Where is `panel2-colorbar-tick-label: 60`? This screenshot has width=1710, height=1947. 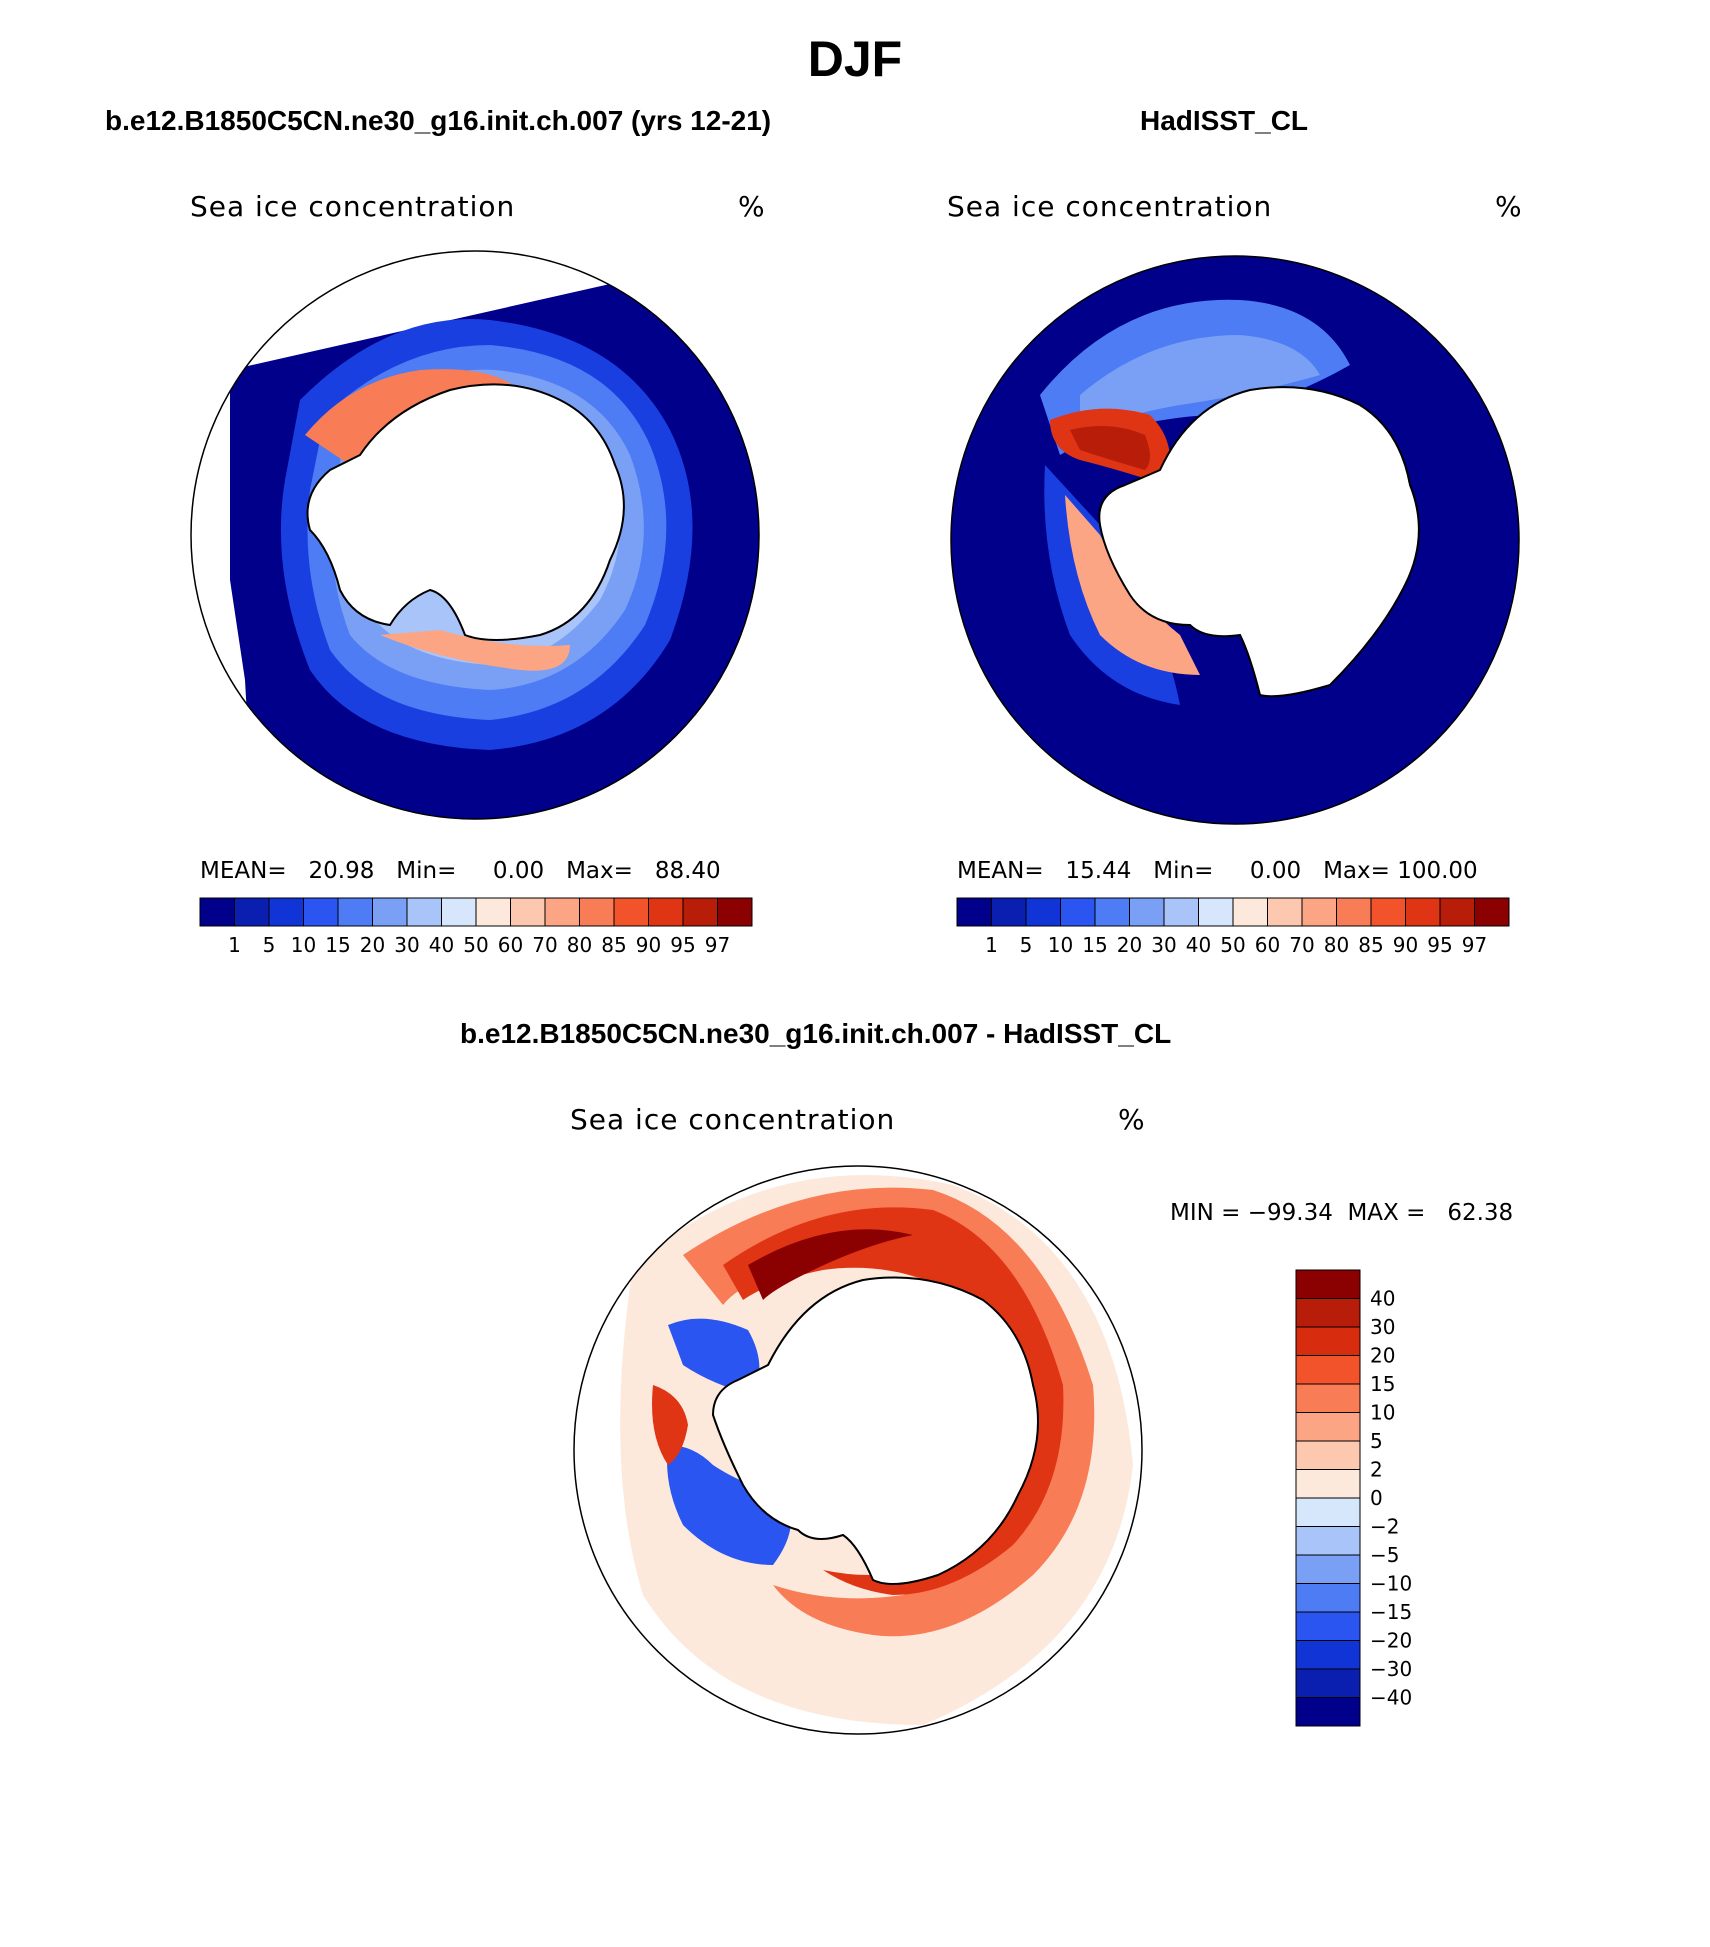
panel2-colorbar-tick-label: 60 is located at coordinates (1267, 945).